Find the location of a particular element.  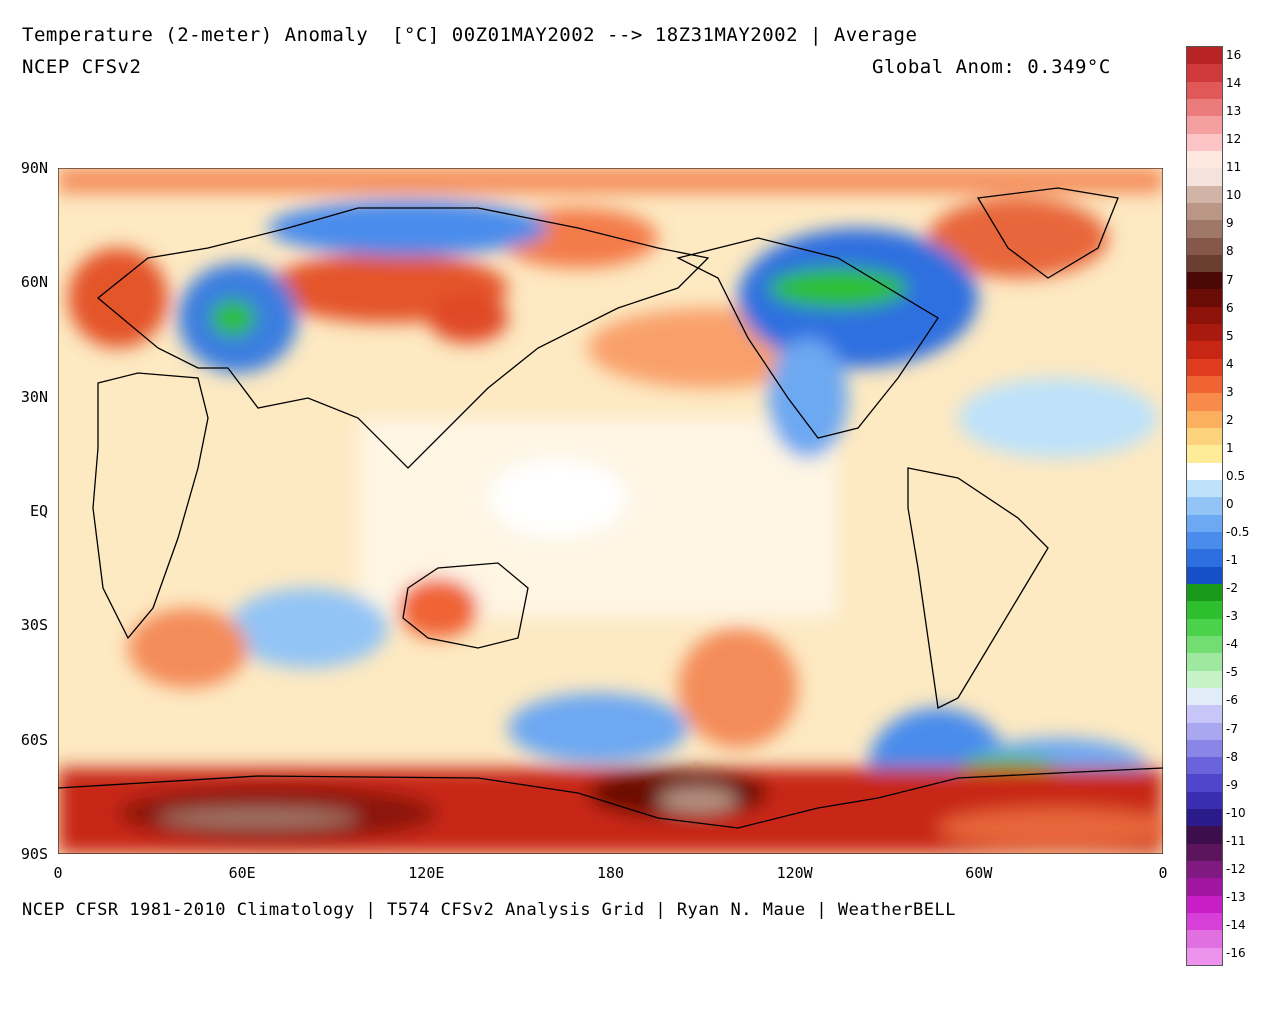

legend-label: 11 is located at coordinates (1234, 167).